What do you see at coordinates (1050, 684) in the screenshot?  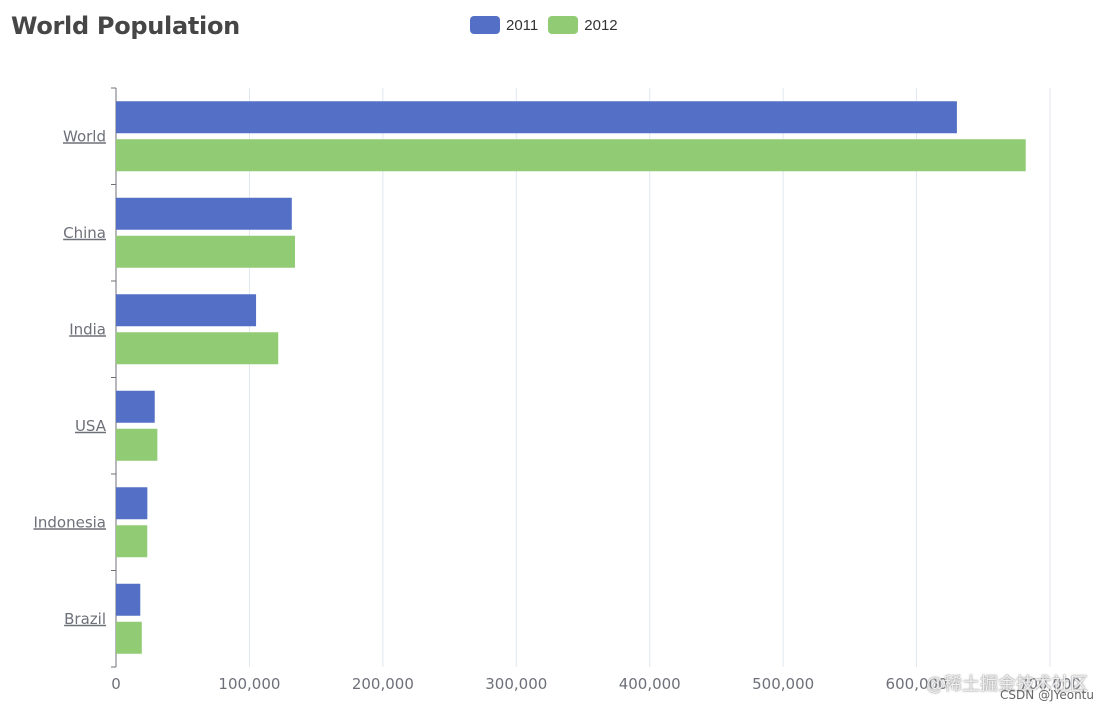 I see `x-tick-label: 700,000` at bounding box center [1050, 684].